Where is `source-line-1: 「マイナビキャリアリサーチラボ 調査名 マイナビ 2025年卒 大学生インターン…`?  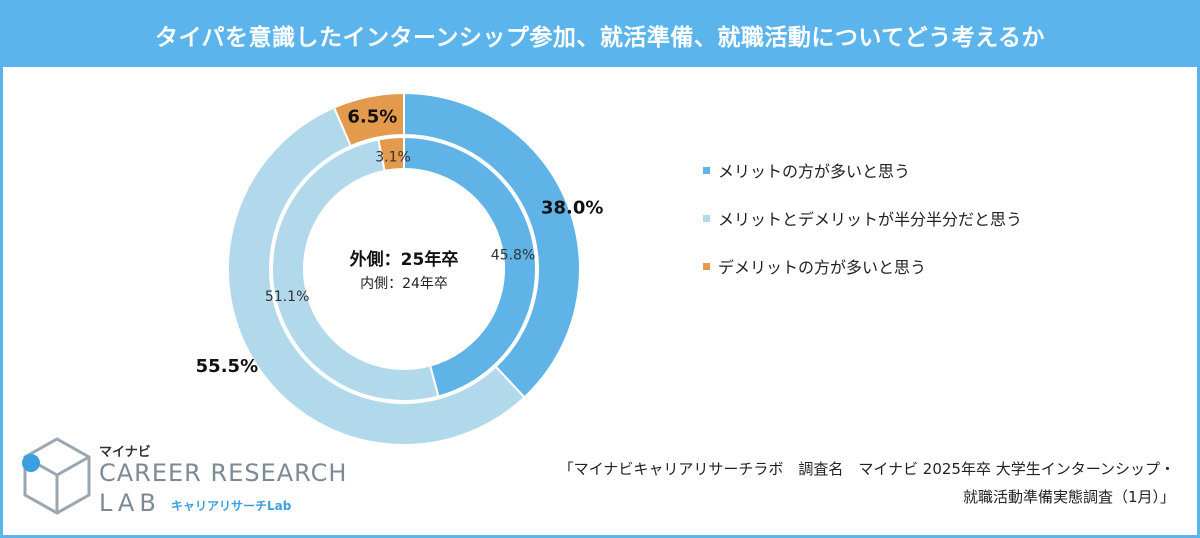 source-line-1: 「マイナビキャリアリサーチラボ 調査名 マイナビ 2025年卒 大学生インターン… is located at coordinates (866, 469).